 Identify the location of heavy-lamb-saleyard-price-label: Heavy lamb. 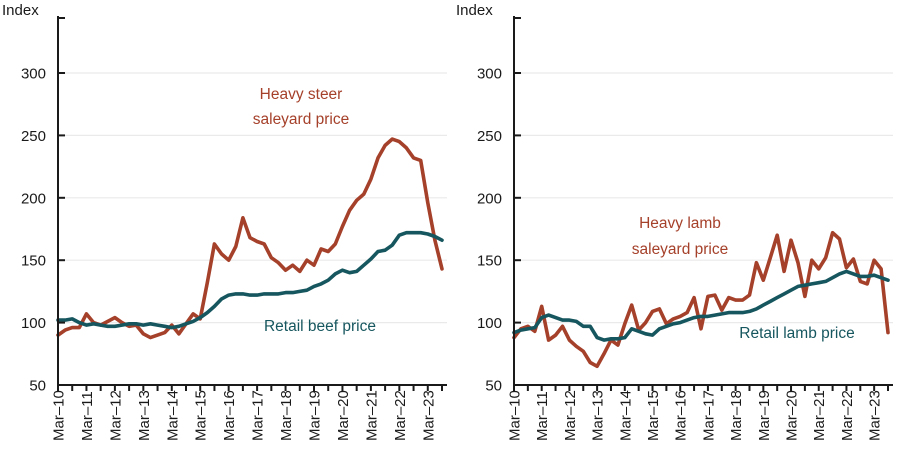
(680, 223).